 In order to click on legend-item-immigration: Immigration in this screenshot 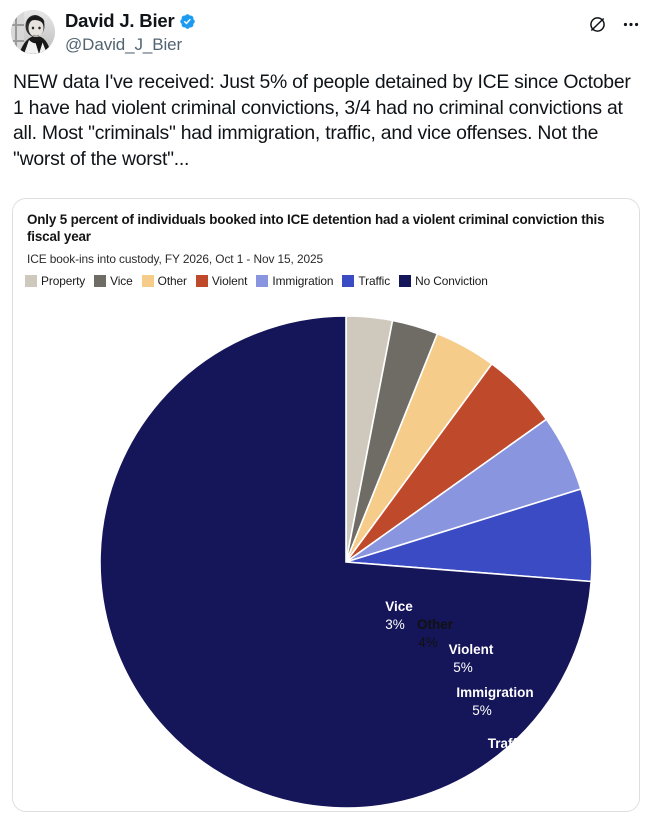, I will do `click(294, 281)`.